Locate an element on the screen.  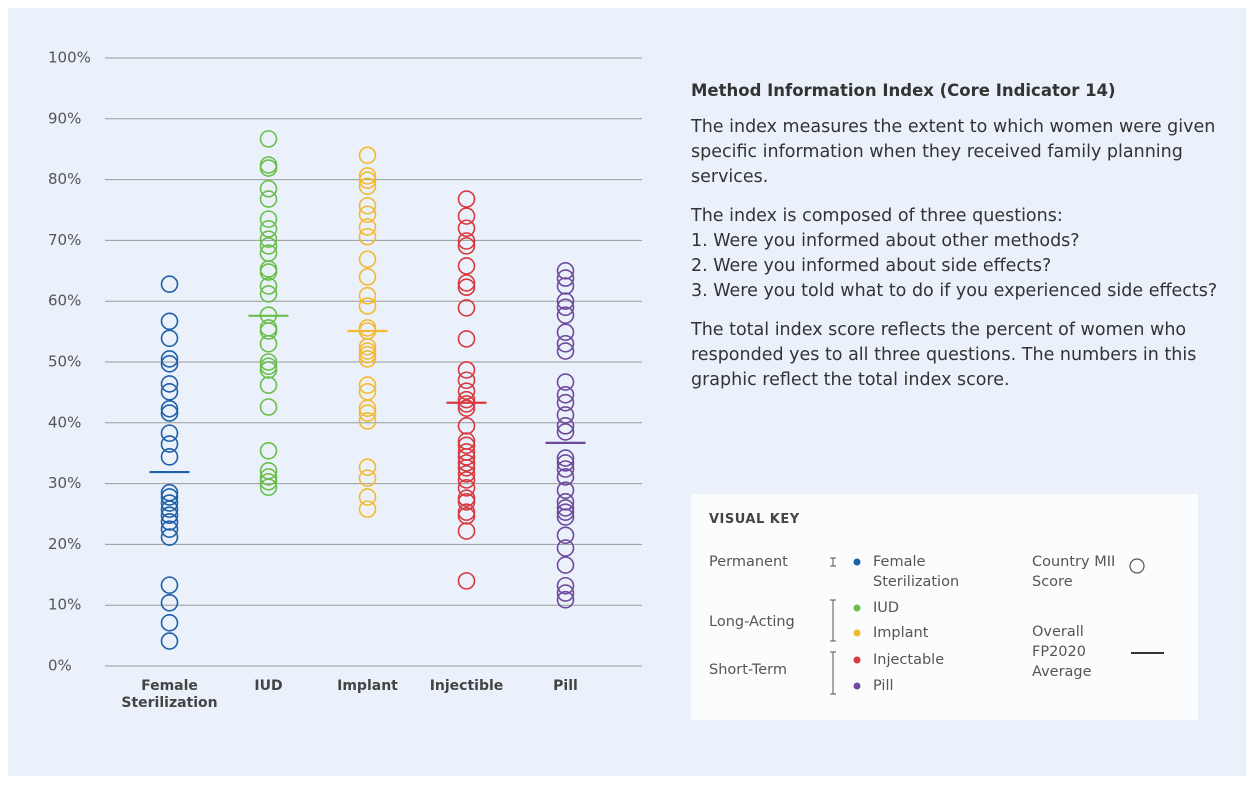
key-title: VISUAL KEY is located at coordinates (754, 519).